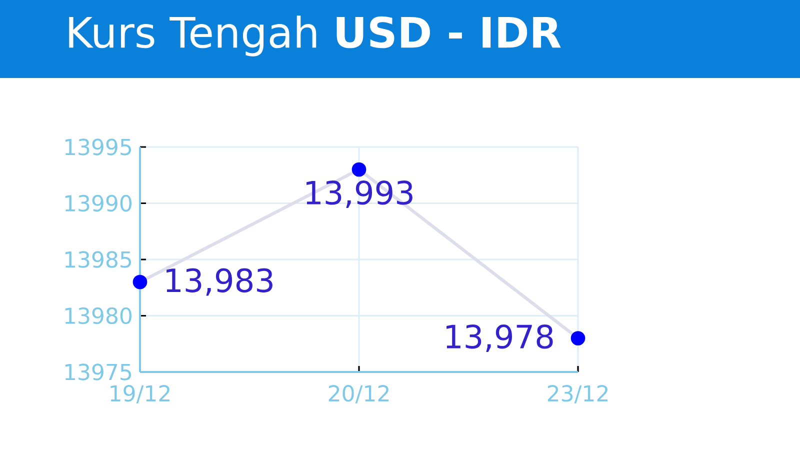 The image size is (800, 450). What do you see at coordinates (98, 259) in the screenshot?
I see `y-tick-label: 13985` at bounding box center [98, 259].